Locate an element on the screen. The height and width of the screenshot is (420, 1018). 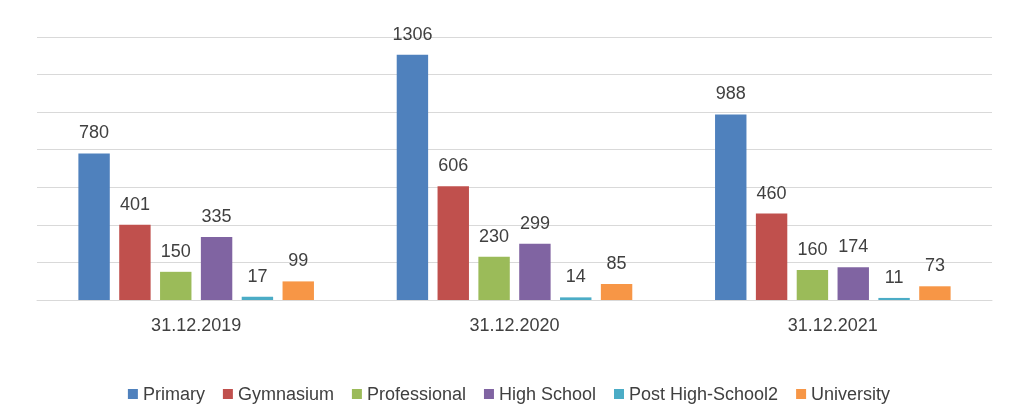
data-label: 230 is located at coordinates (494, 235).